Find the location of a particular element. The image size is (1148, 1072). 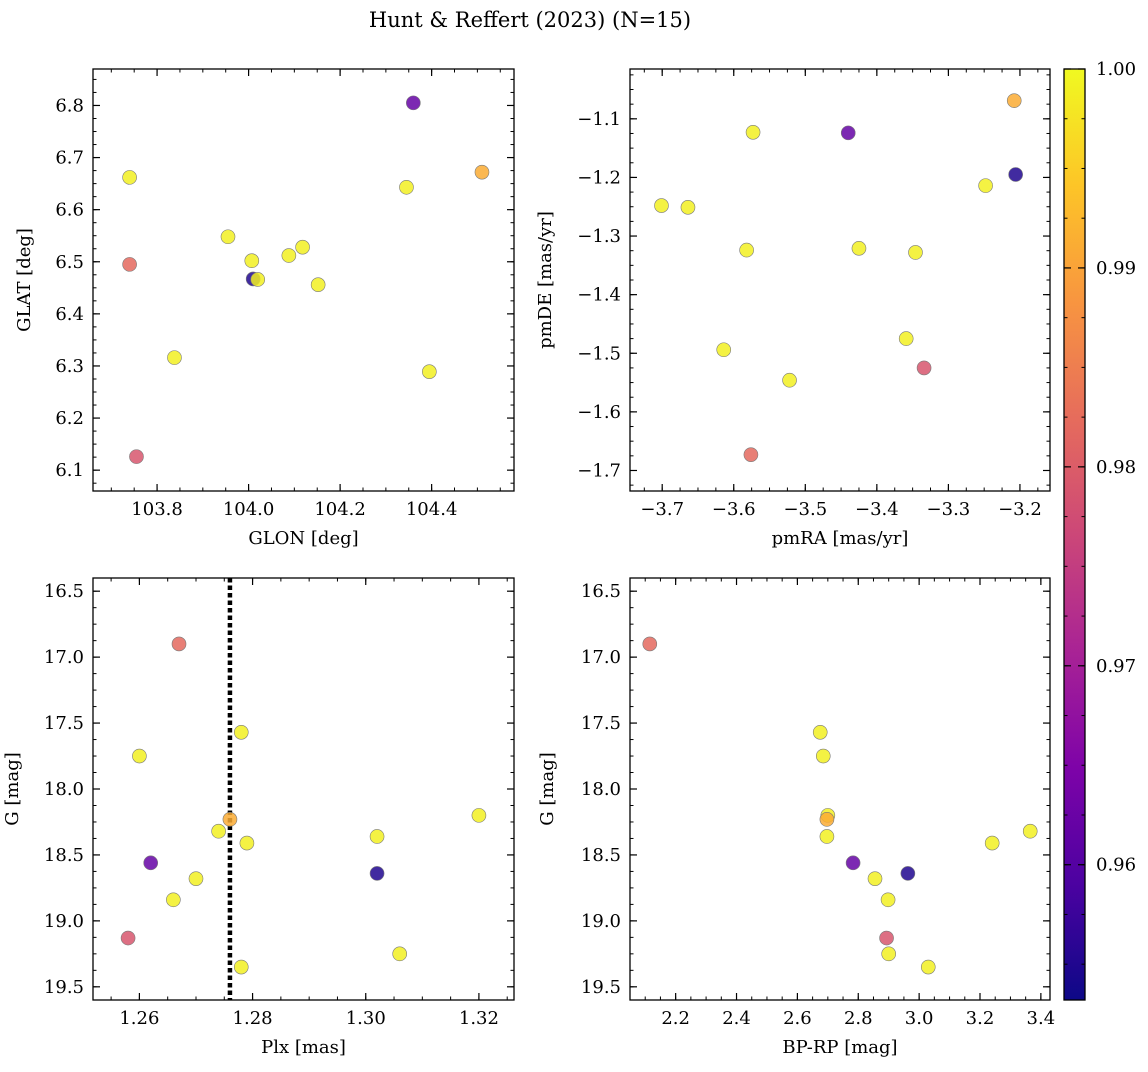

y-tick-label: 6.7 is located at coordinates (69, 158).